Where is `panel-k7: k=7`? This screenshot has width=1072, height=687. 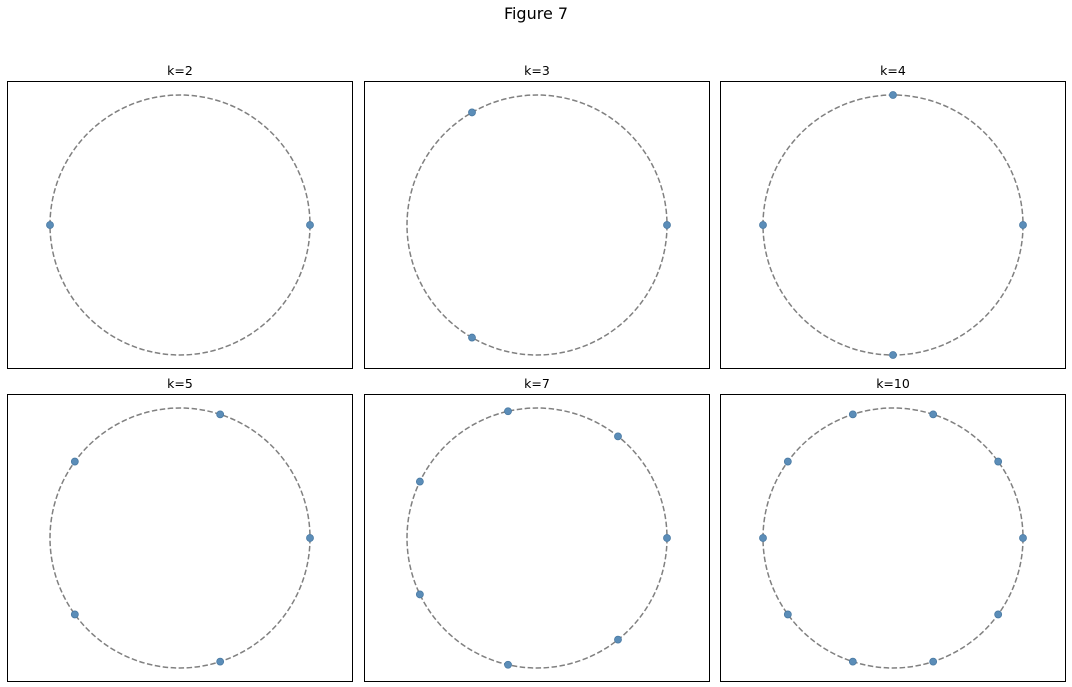 panel-k7: k=7 is located at coordinates (537, 529).